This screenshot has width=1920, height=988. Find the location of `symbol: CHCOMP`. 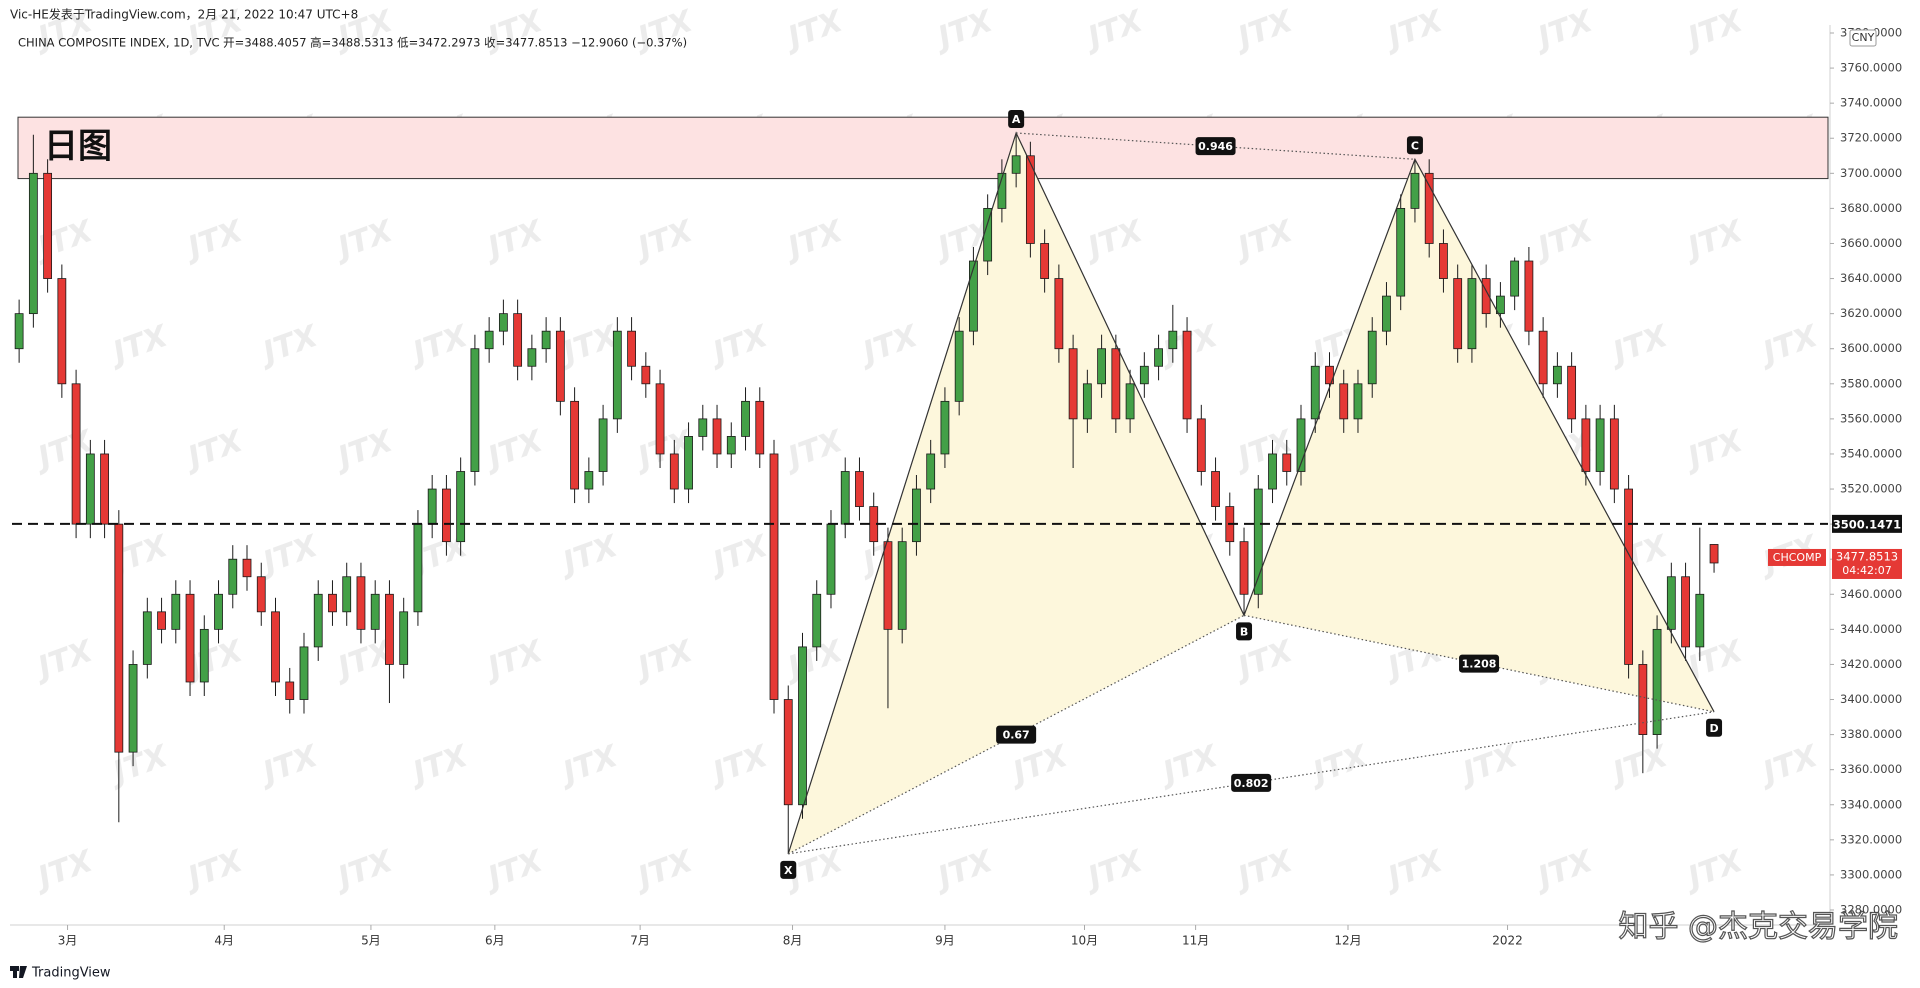

symbol: CHCOMP is located at coordinates (1797, 557).